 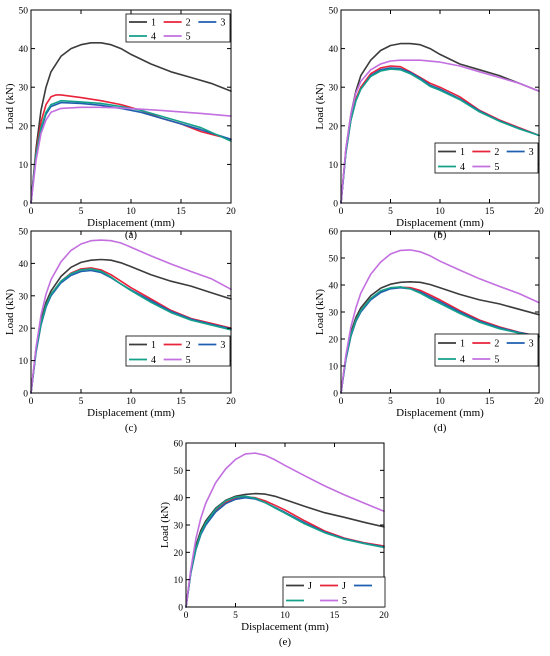 I want to click on legend: J J 5, so click(x=334, y=592).